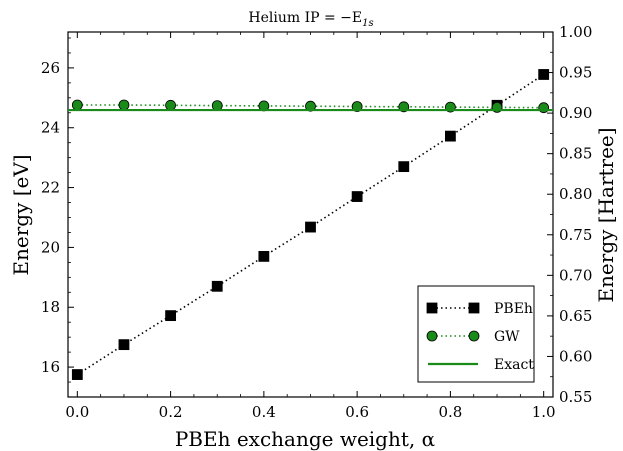 Image resolution: width=623 pixels, height=451 pixels. Describe the element at coordinates (575, 194) in the screenshot. I see `y-tick-label-right: 0.80` at that location.